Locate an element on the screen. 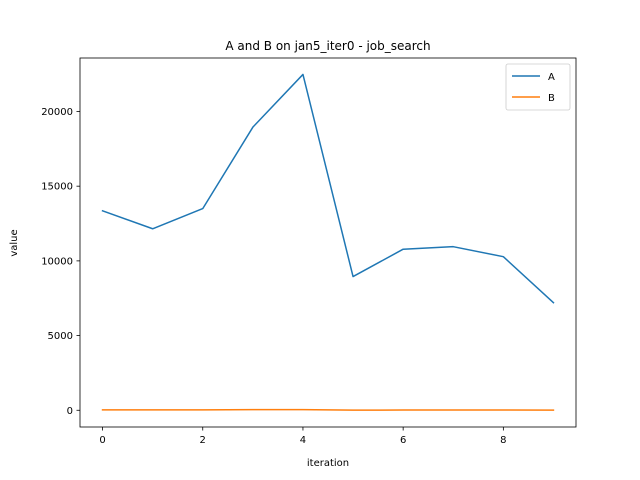 The width and height of the screenshot is (640, 480). y-axis-label: value is located at coordinates (14, 242).